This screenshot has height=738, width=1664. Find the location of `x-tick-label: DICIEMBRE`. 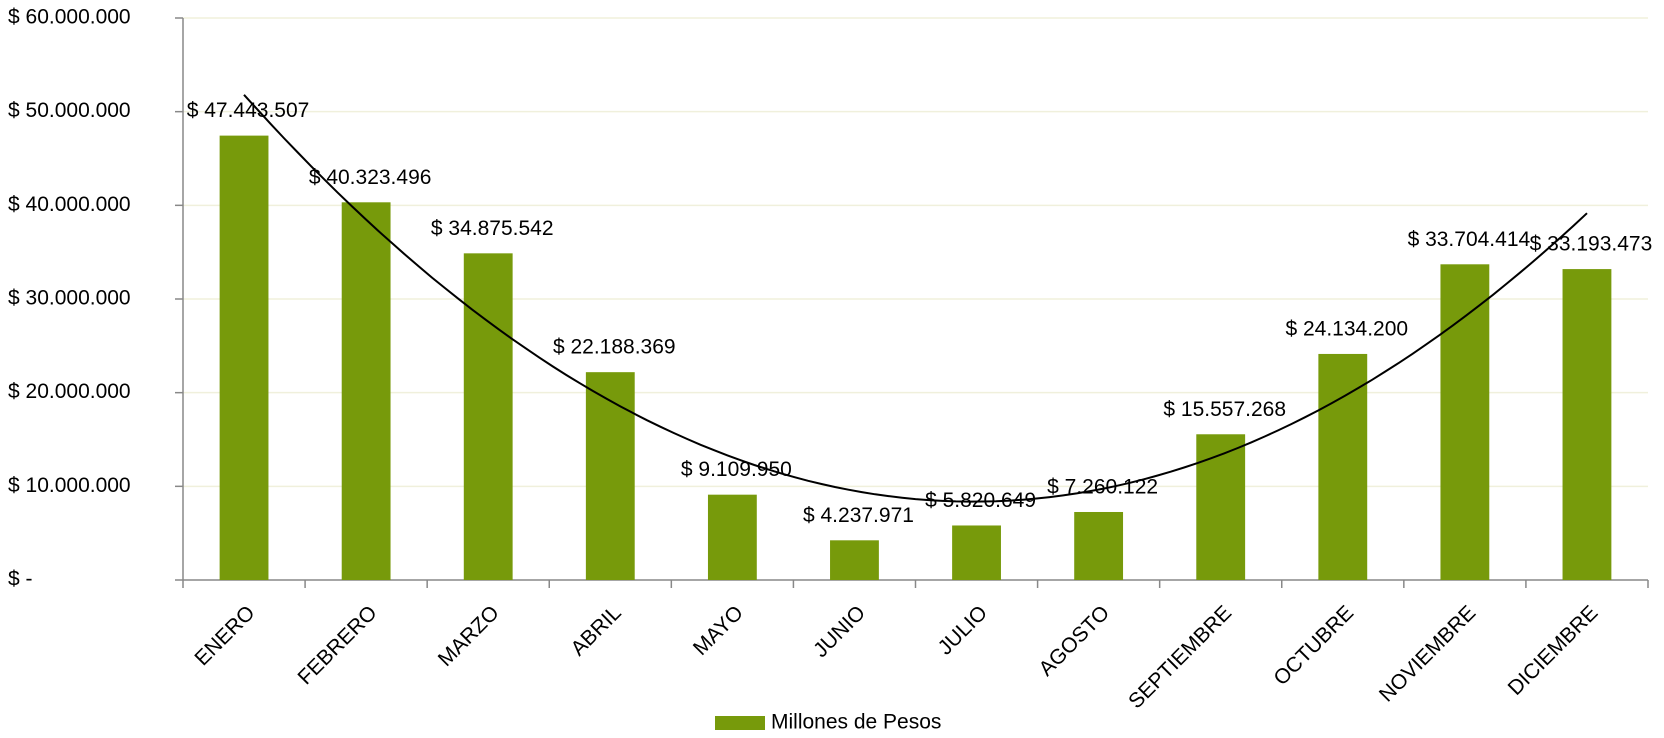

x-tick-label: DICIEMBRE is located at coordinates (1553, 650).